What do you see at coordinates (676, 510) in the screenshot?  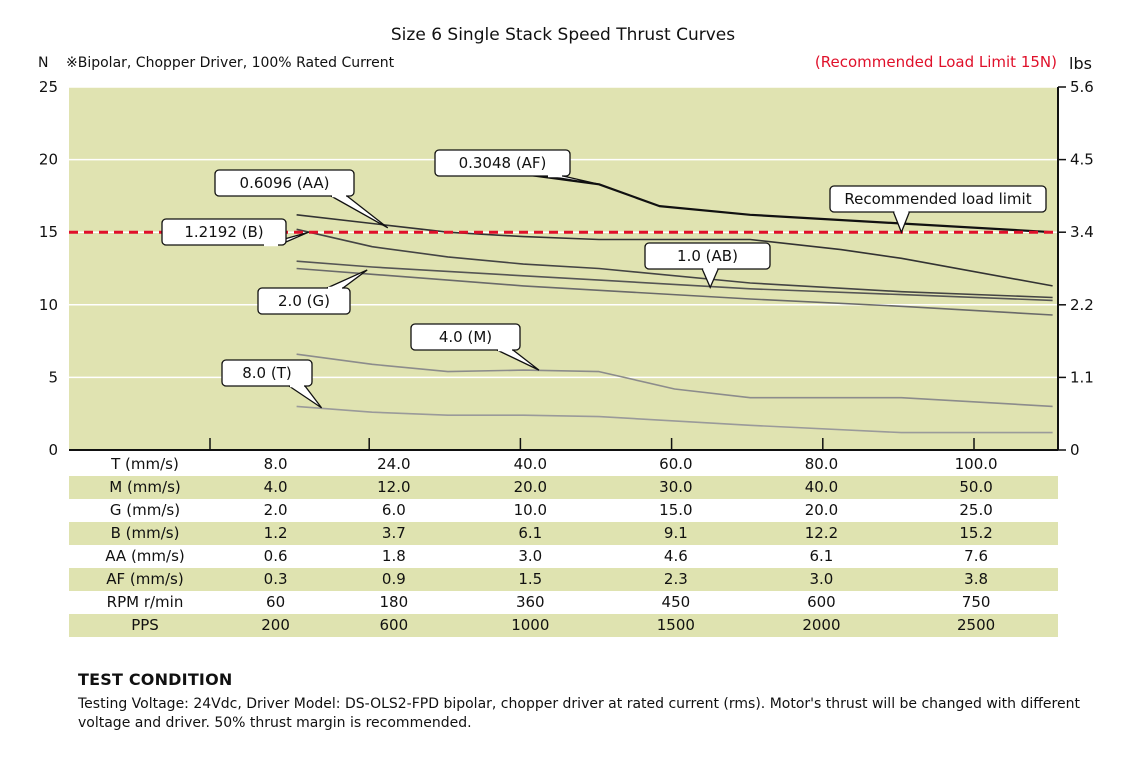 I see `table-cell: 15.0` at bounding box center [676, 510].